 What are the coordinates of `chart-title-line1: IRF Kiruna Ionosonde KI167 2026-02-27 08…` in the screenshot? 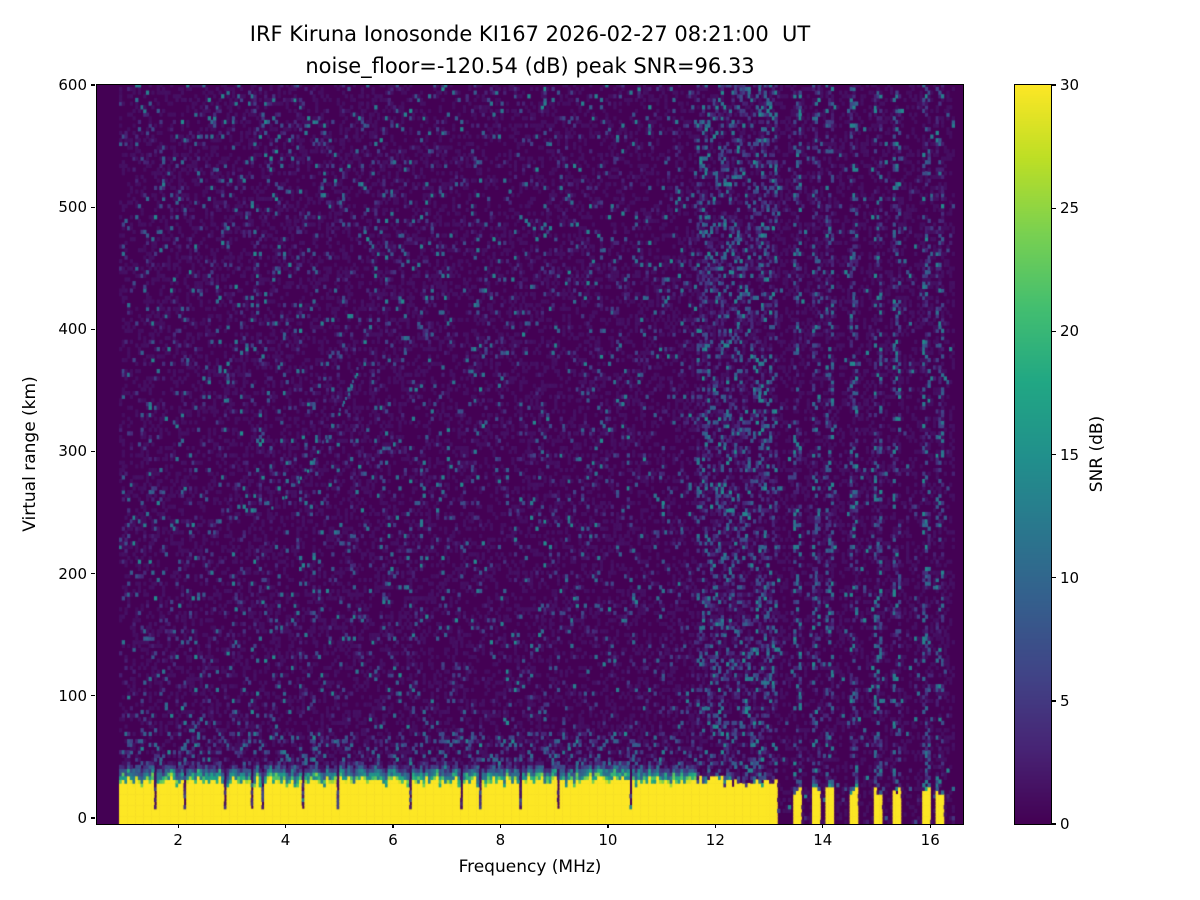 It's located at (530, 34).